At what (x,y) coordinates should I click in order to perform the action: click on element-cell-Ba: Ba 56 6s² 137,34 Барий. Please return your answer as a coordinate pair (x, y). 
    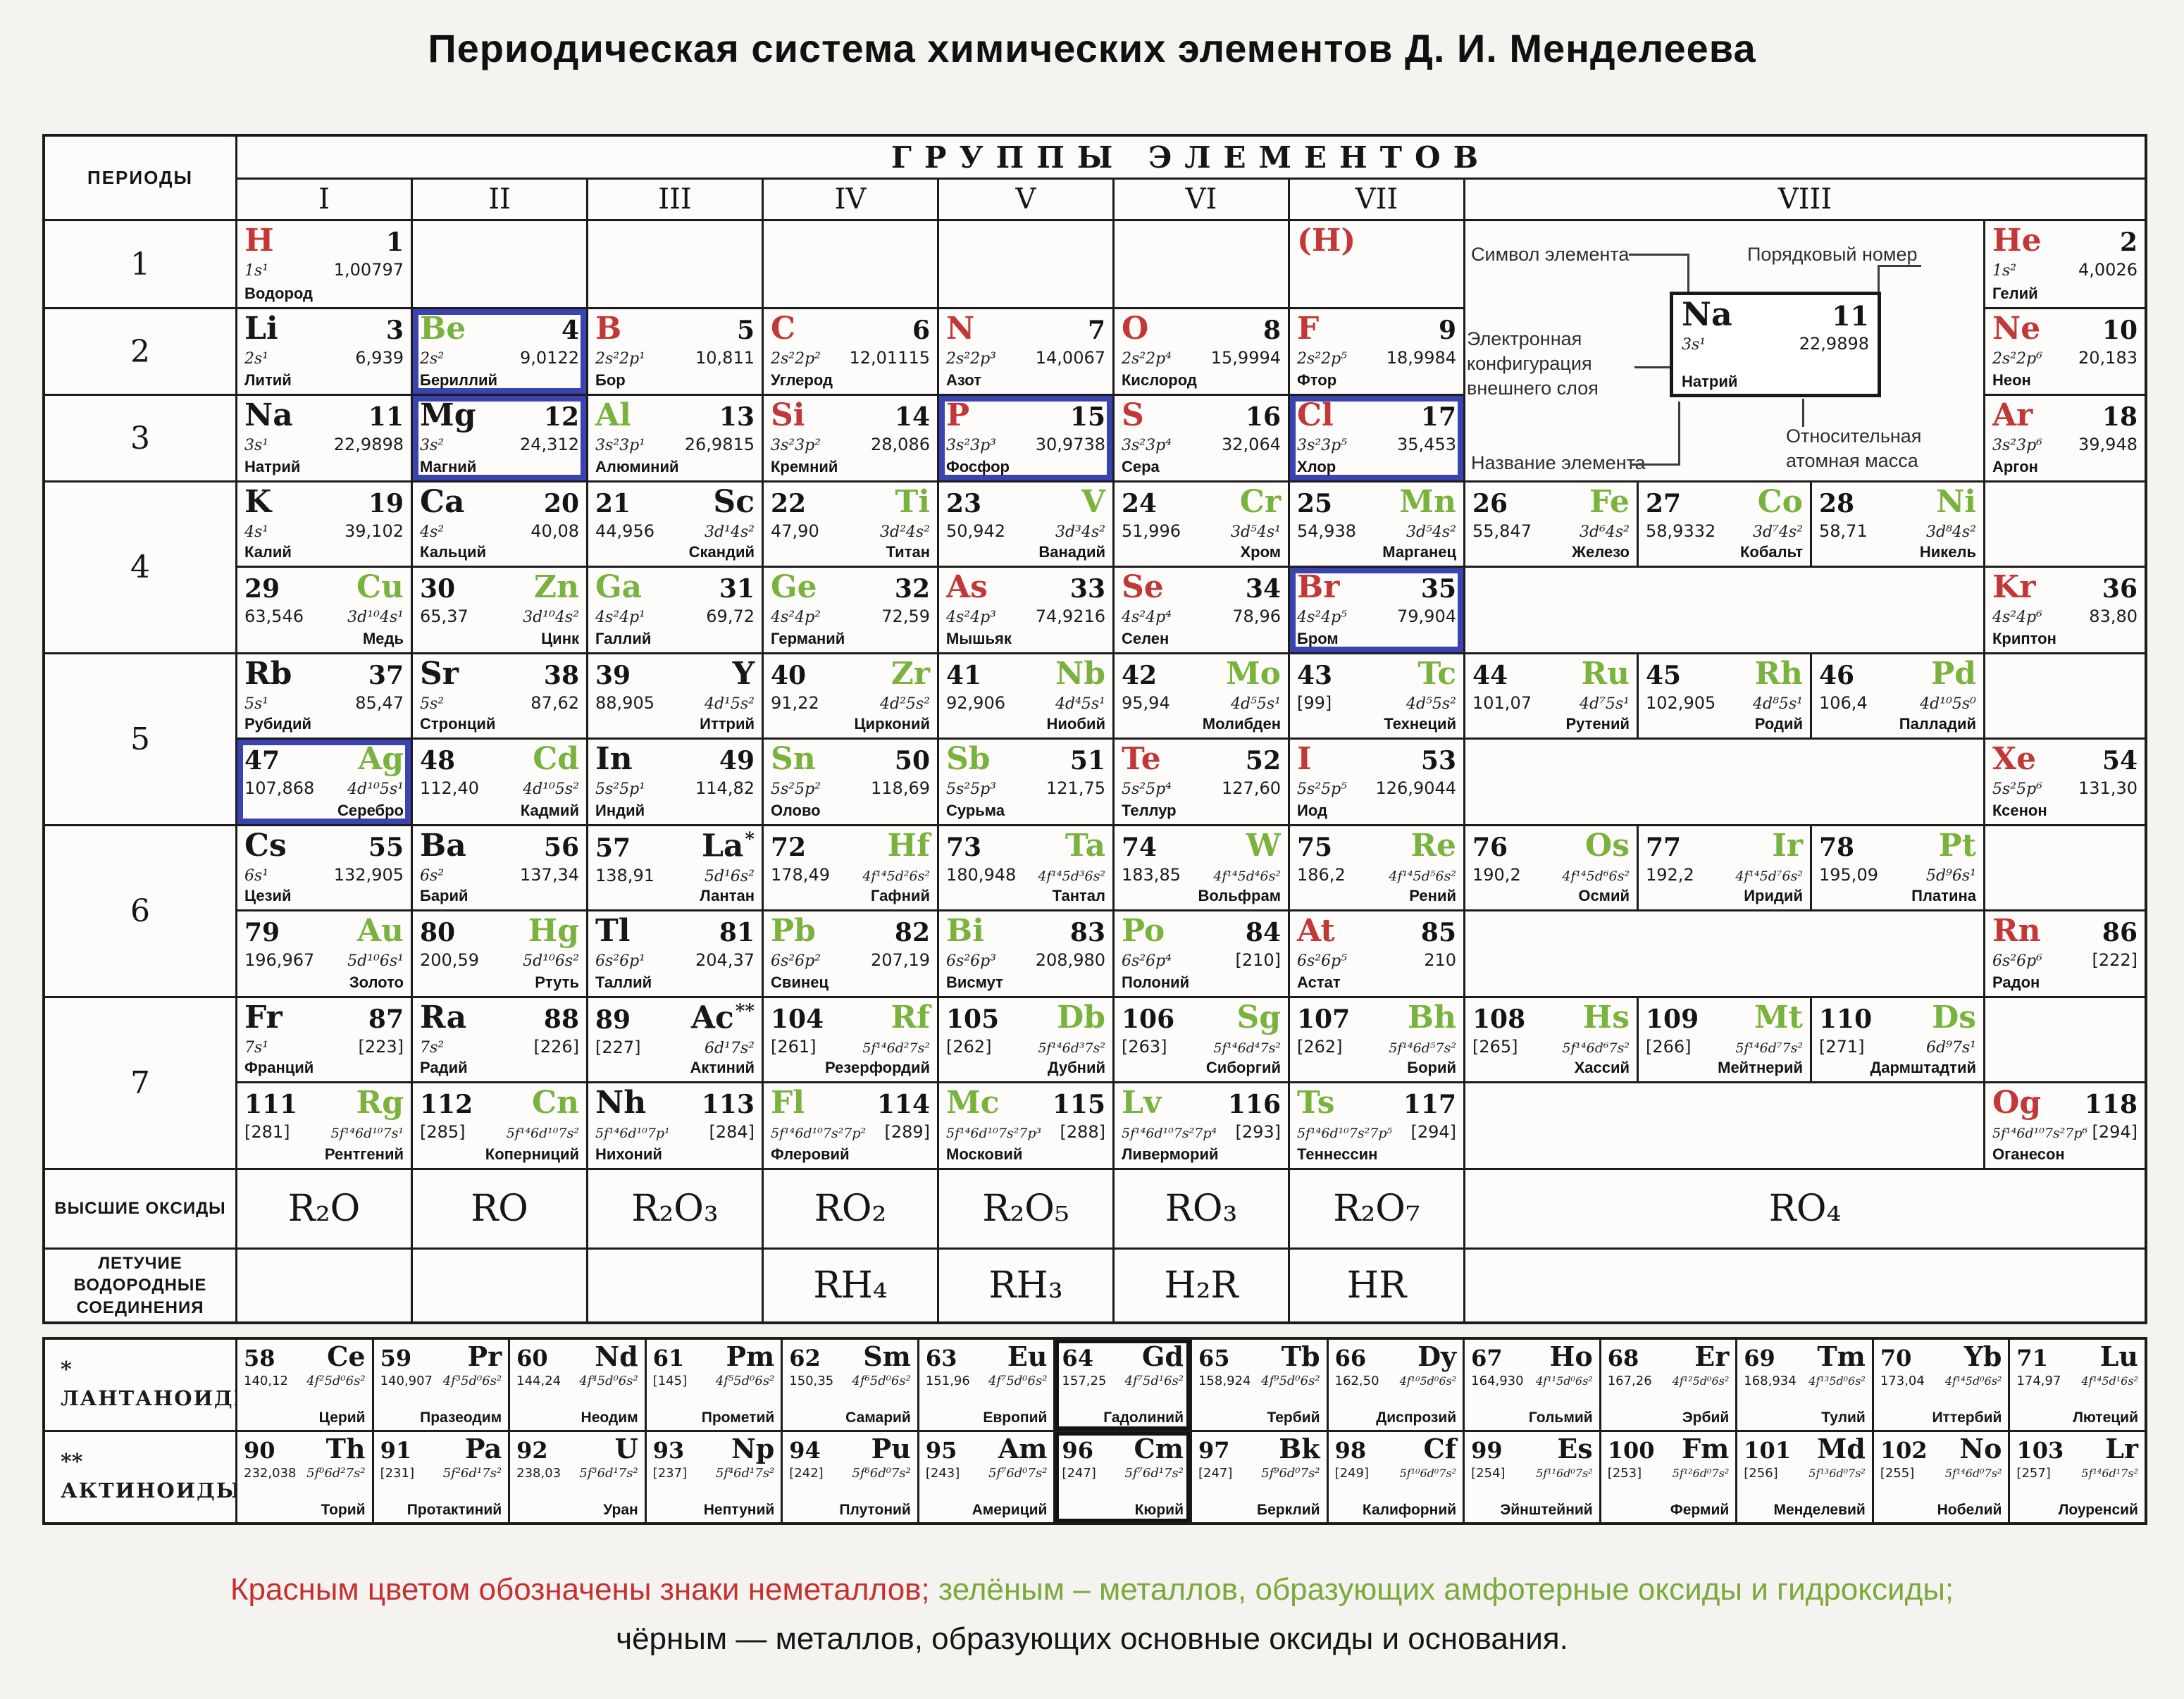
    Looking at the image, I should click on (499, 868).